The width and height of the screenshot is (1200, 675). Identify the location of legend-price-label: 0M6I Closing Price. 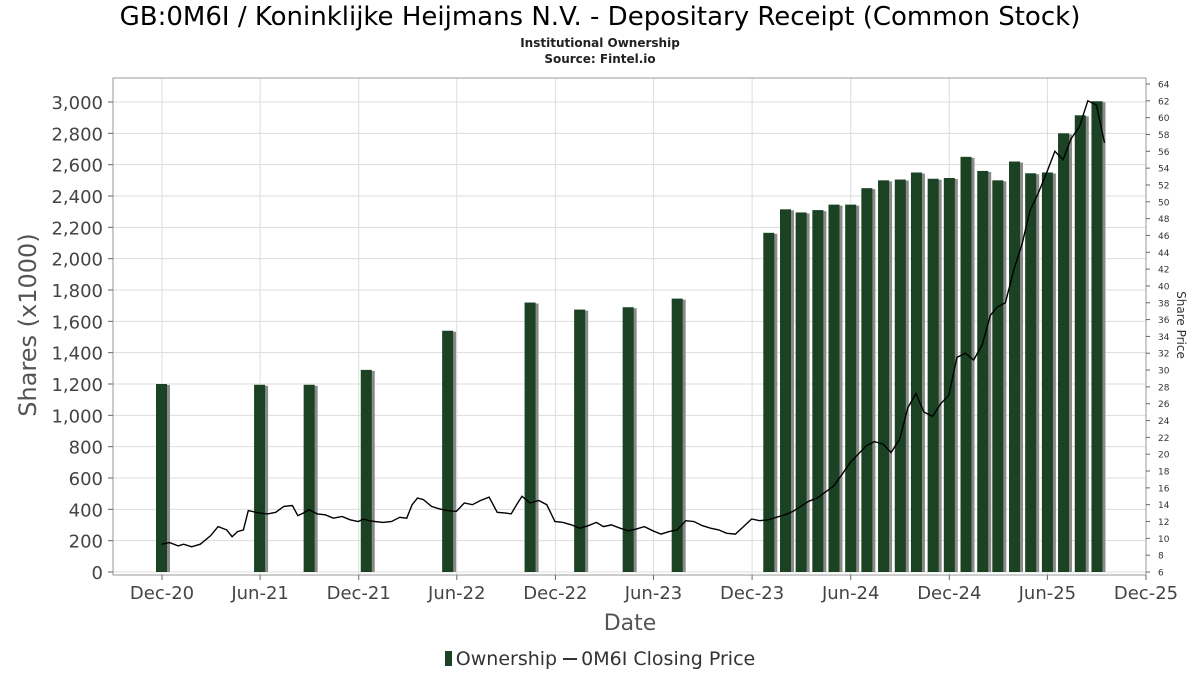
(668, 659).